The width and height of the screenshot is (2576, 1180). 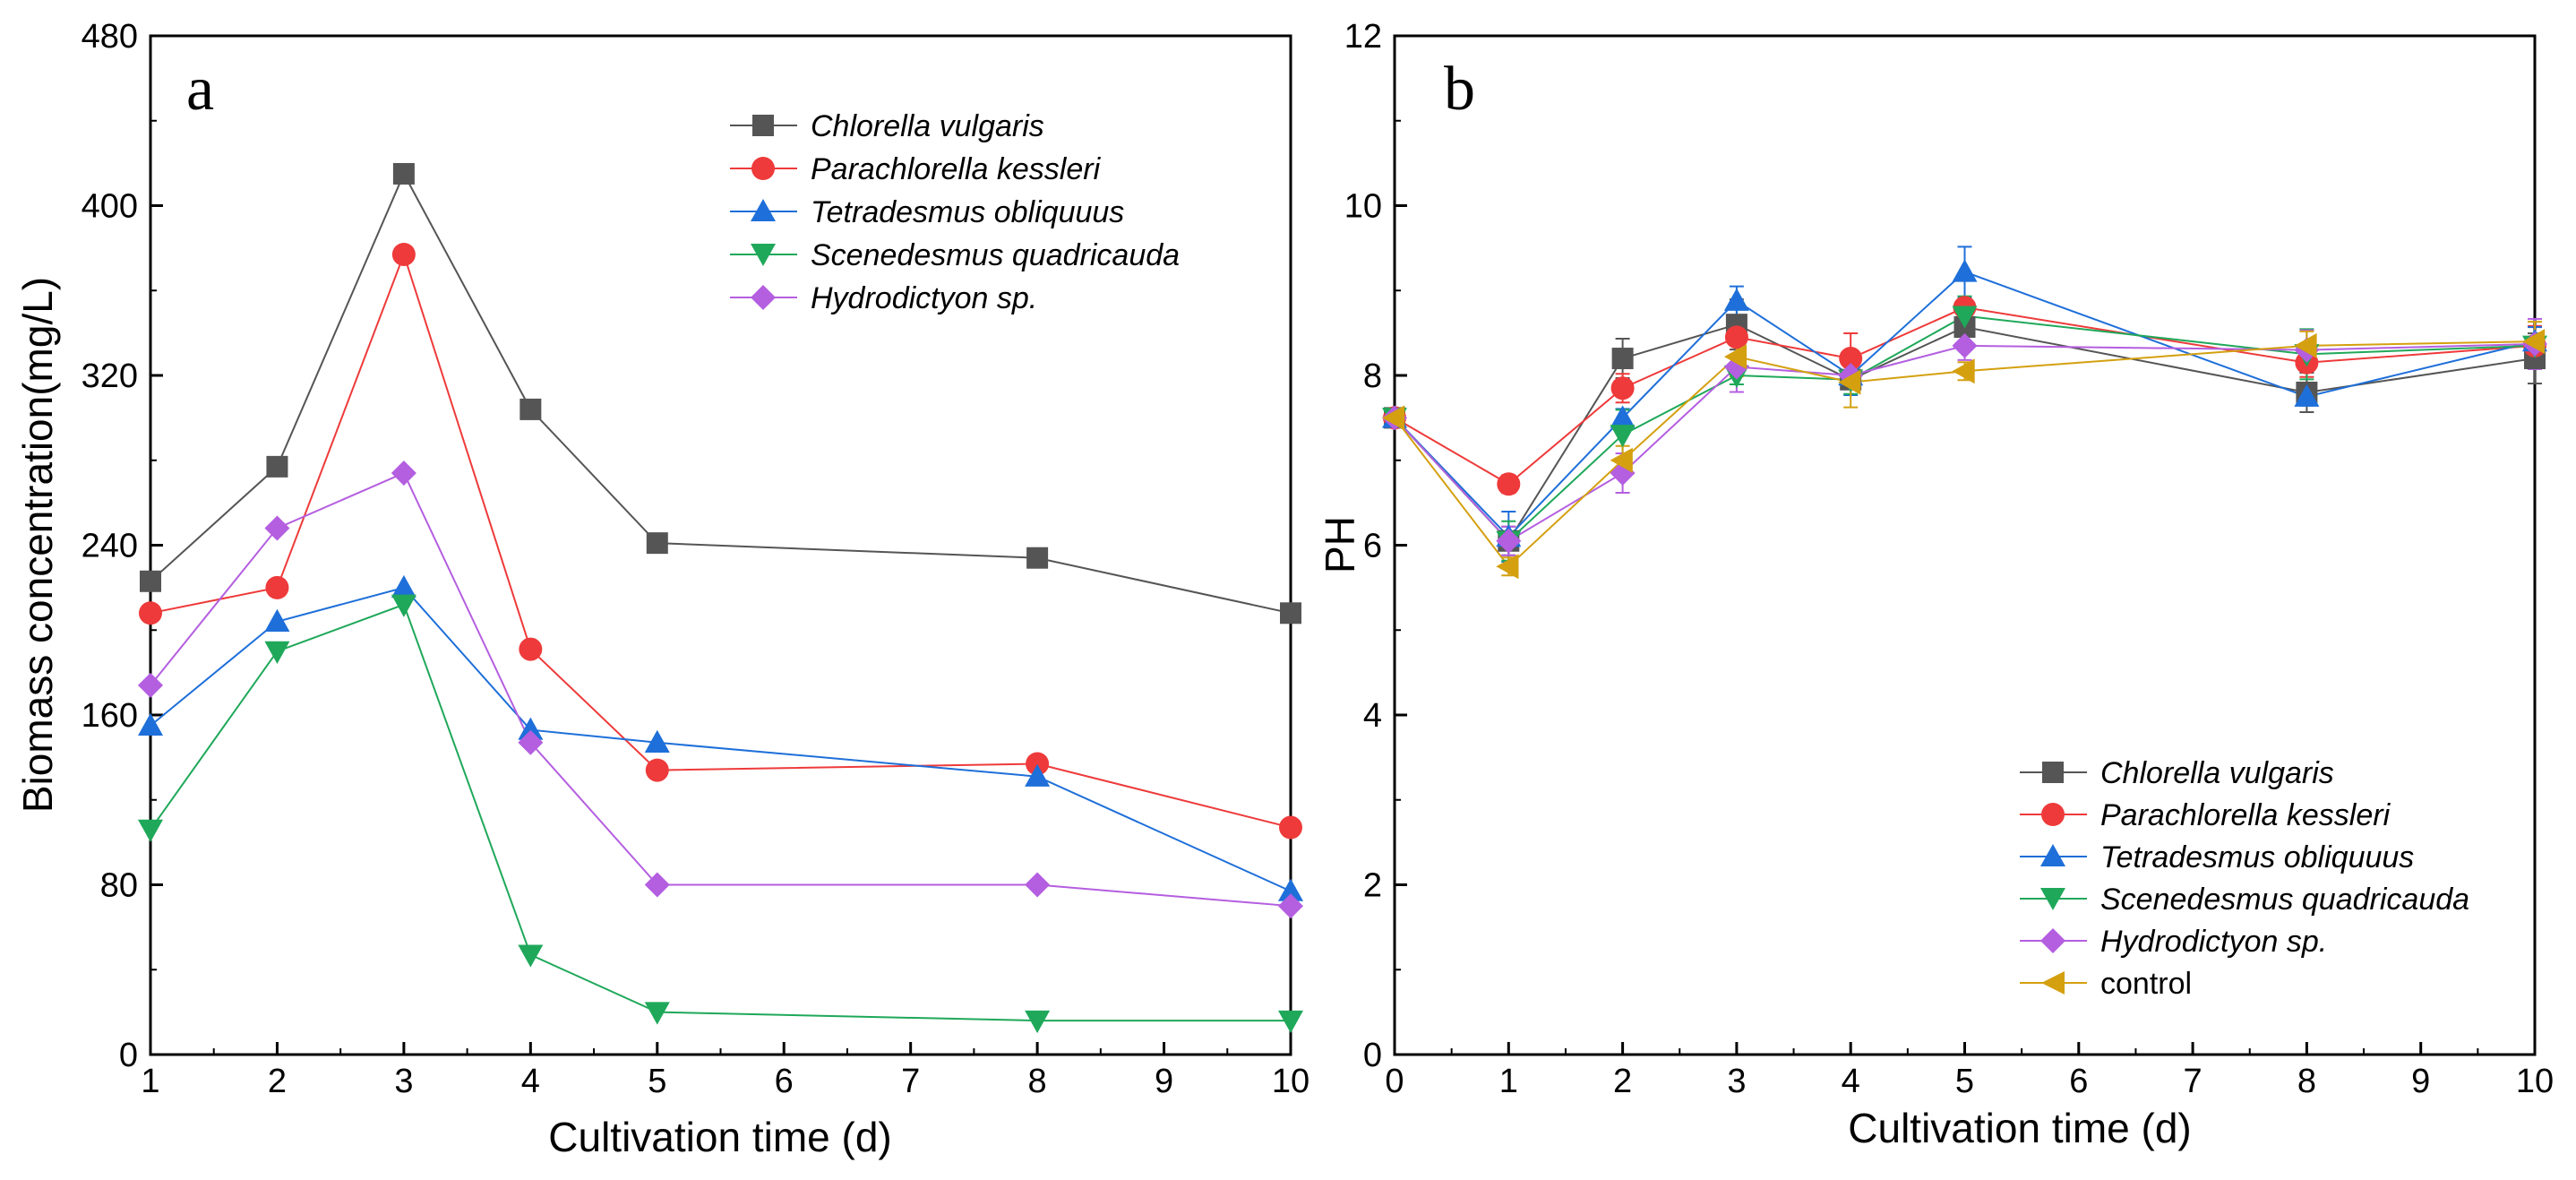 I want to click on panel-b-x-axis-label: Cultivation time (d), so click(x=2019, y=1128).